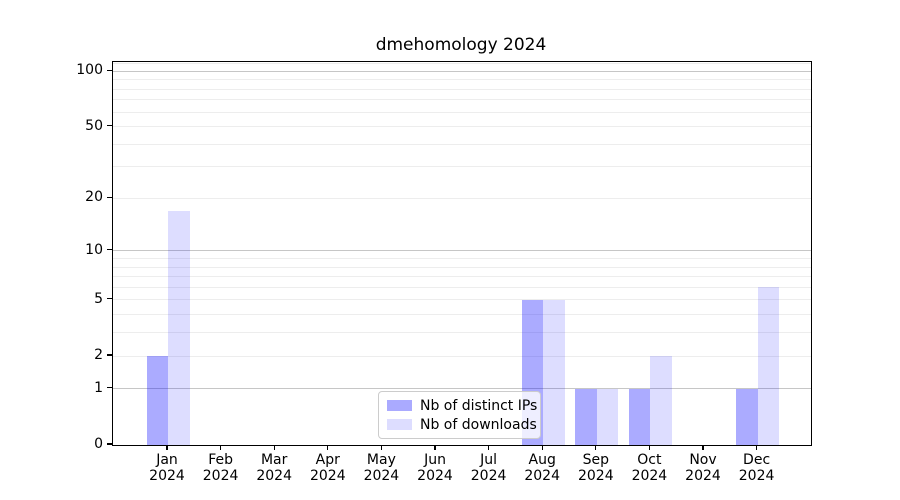 This screenshot has width=900, height=500. What do you see at coordinates (747, 416) in the screenshot?
I see `bar-distinct-ips-dec` at bounding box center [747, 416].